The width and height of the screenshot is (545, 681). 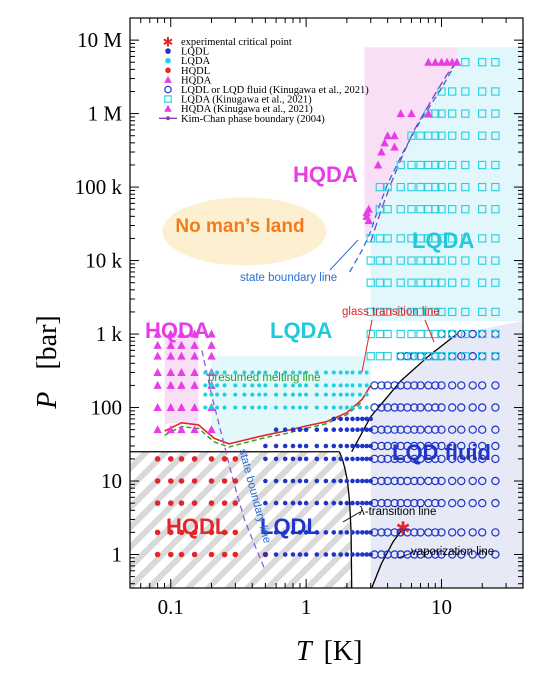 I want to click on lambda-transition-arrow, so click(x=351, y=517).